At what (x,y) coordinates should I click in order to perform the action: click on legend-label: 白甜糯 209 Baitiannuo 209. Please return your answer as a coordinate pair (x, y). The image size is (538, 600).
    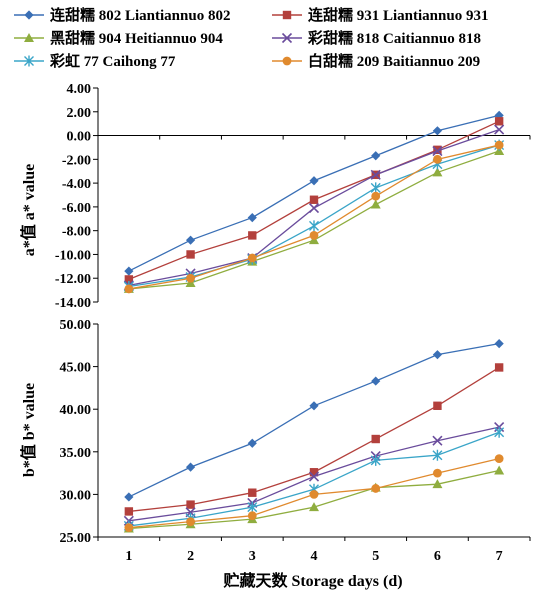
    Looking at the image, I should click on (394, 61).